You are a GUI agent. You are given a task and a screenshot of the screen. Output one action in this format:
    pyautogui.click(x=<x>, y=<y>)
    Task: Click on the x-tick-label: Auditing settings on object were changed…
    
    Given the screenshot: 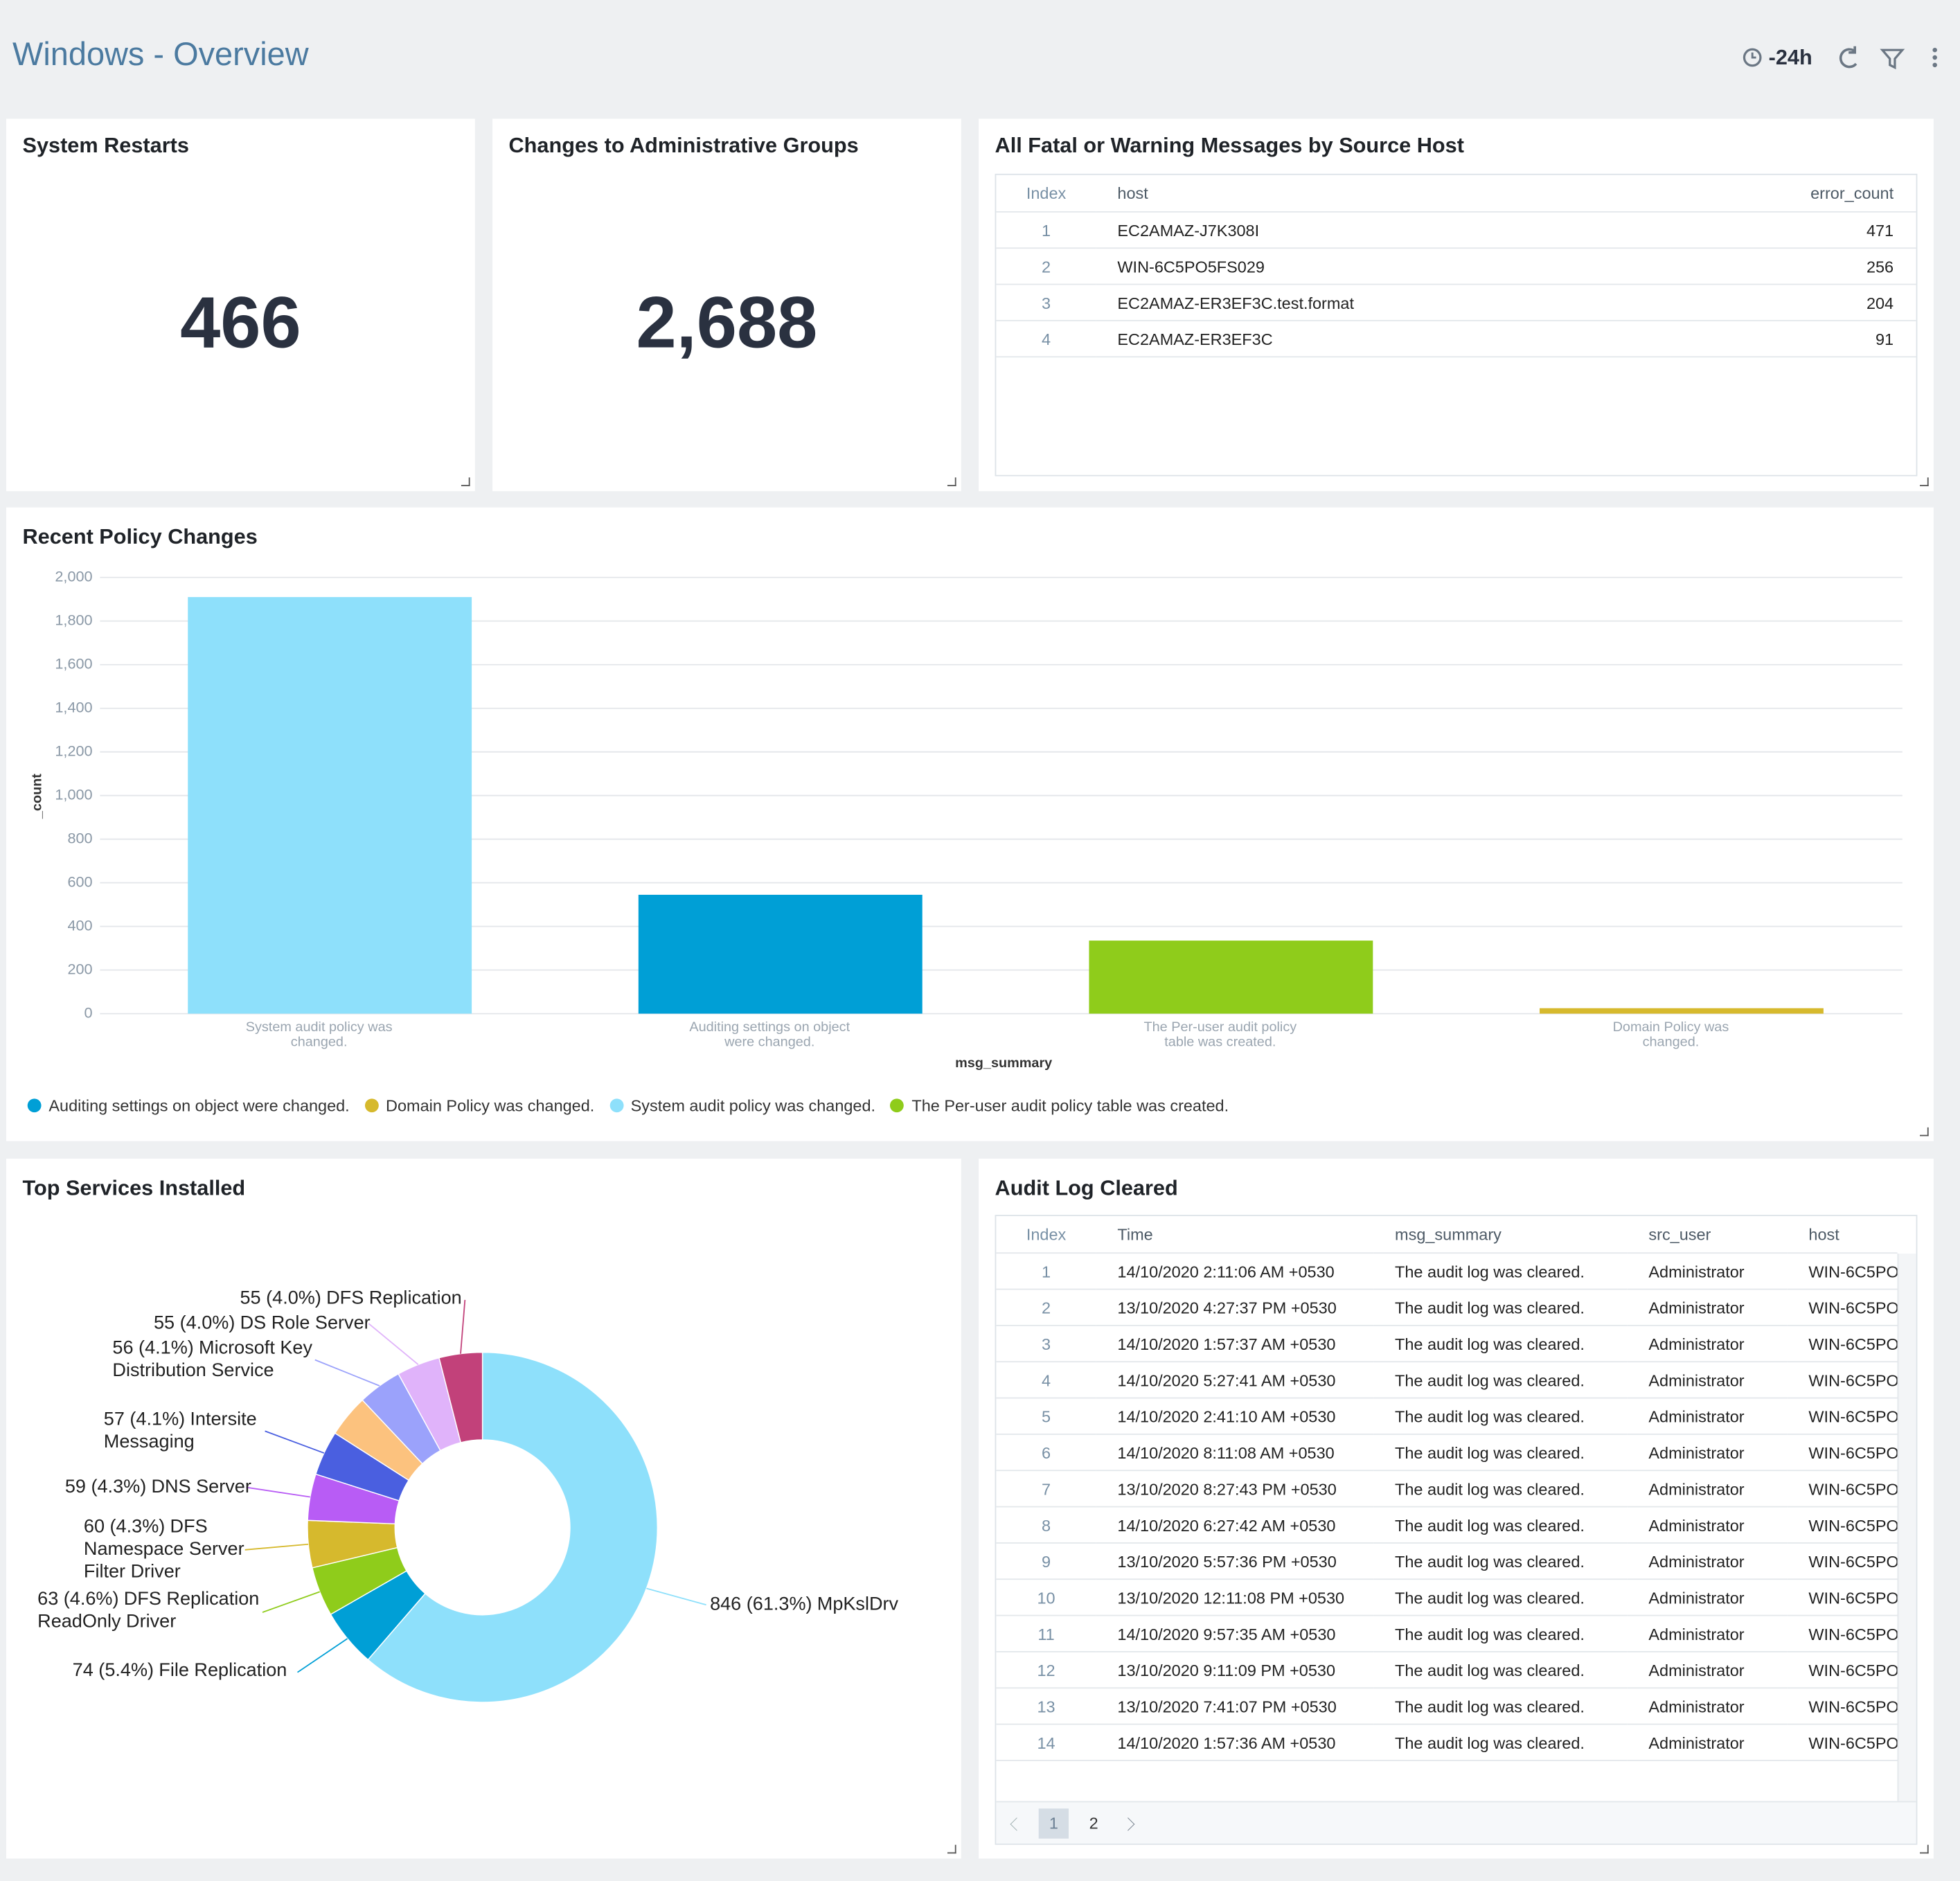 What is the action you would take?
    pyautogui.click(x=769, y=1034)
    